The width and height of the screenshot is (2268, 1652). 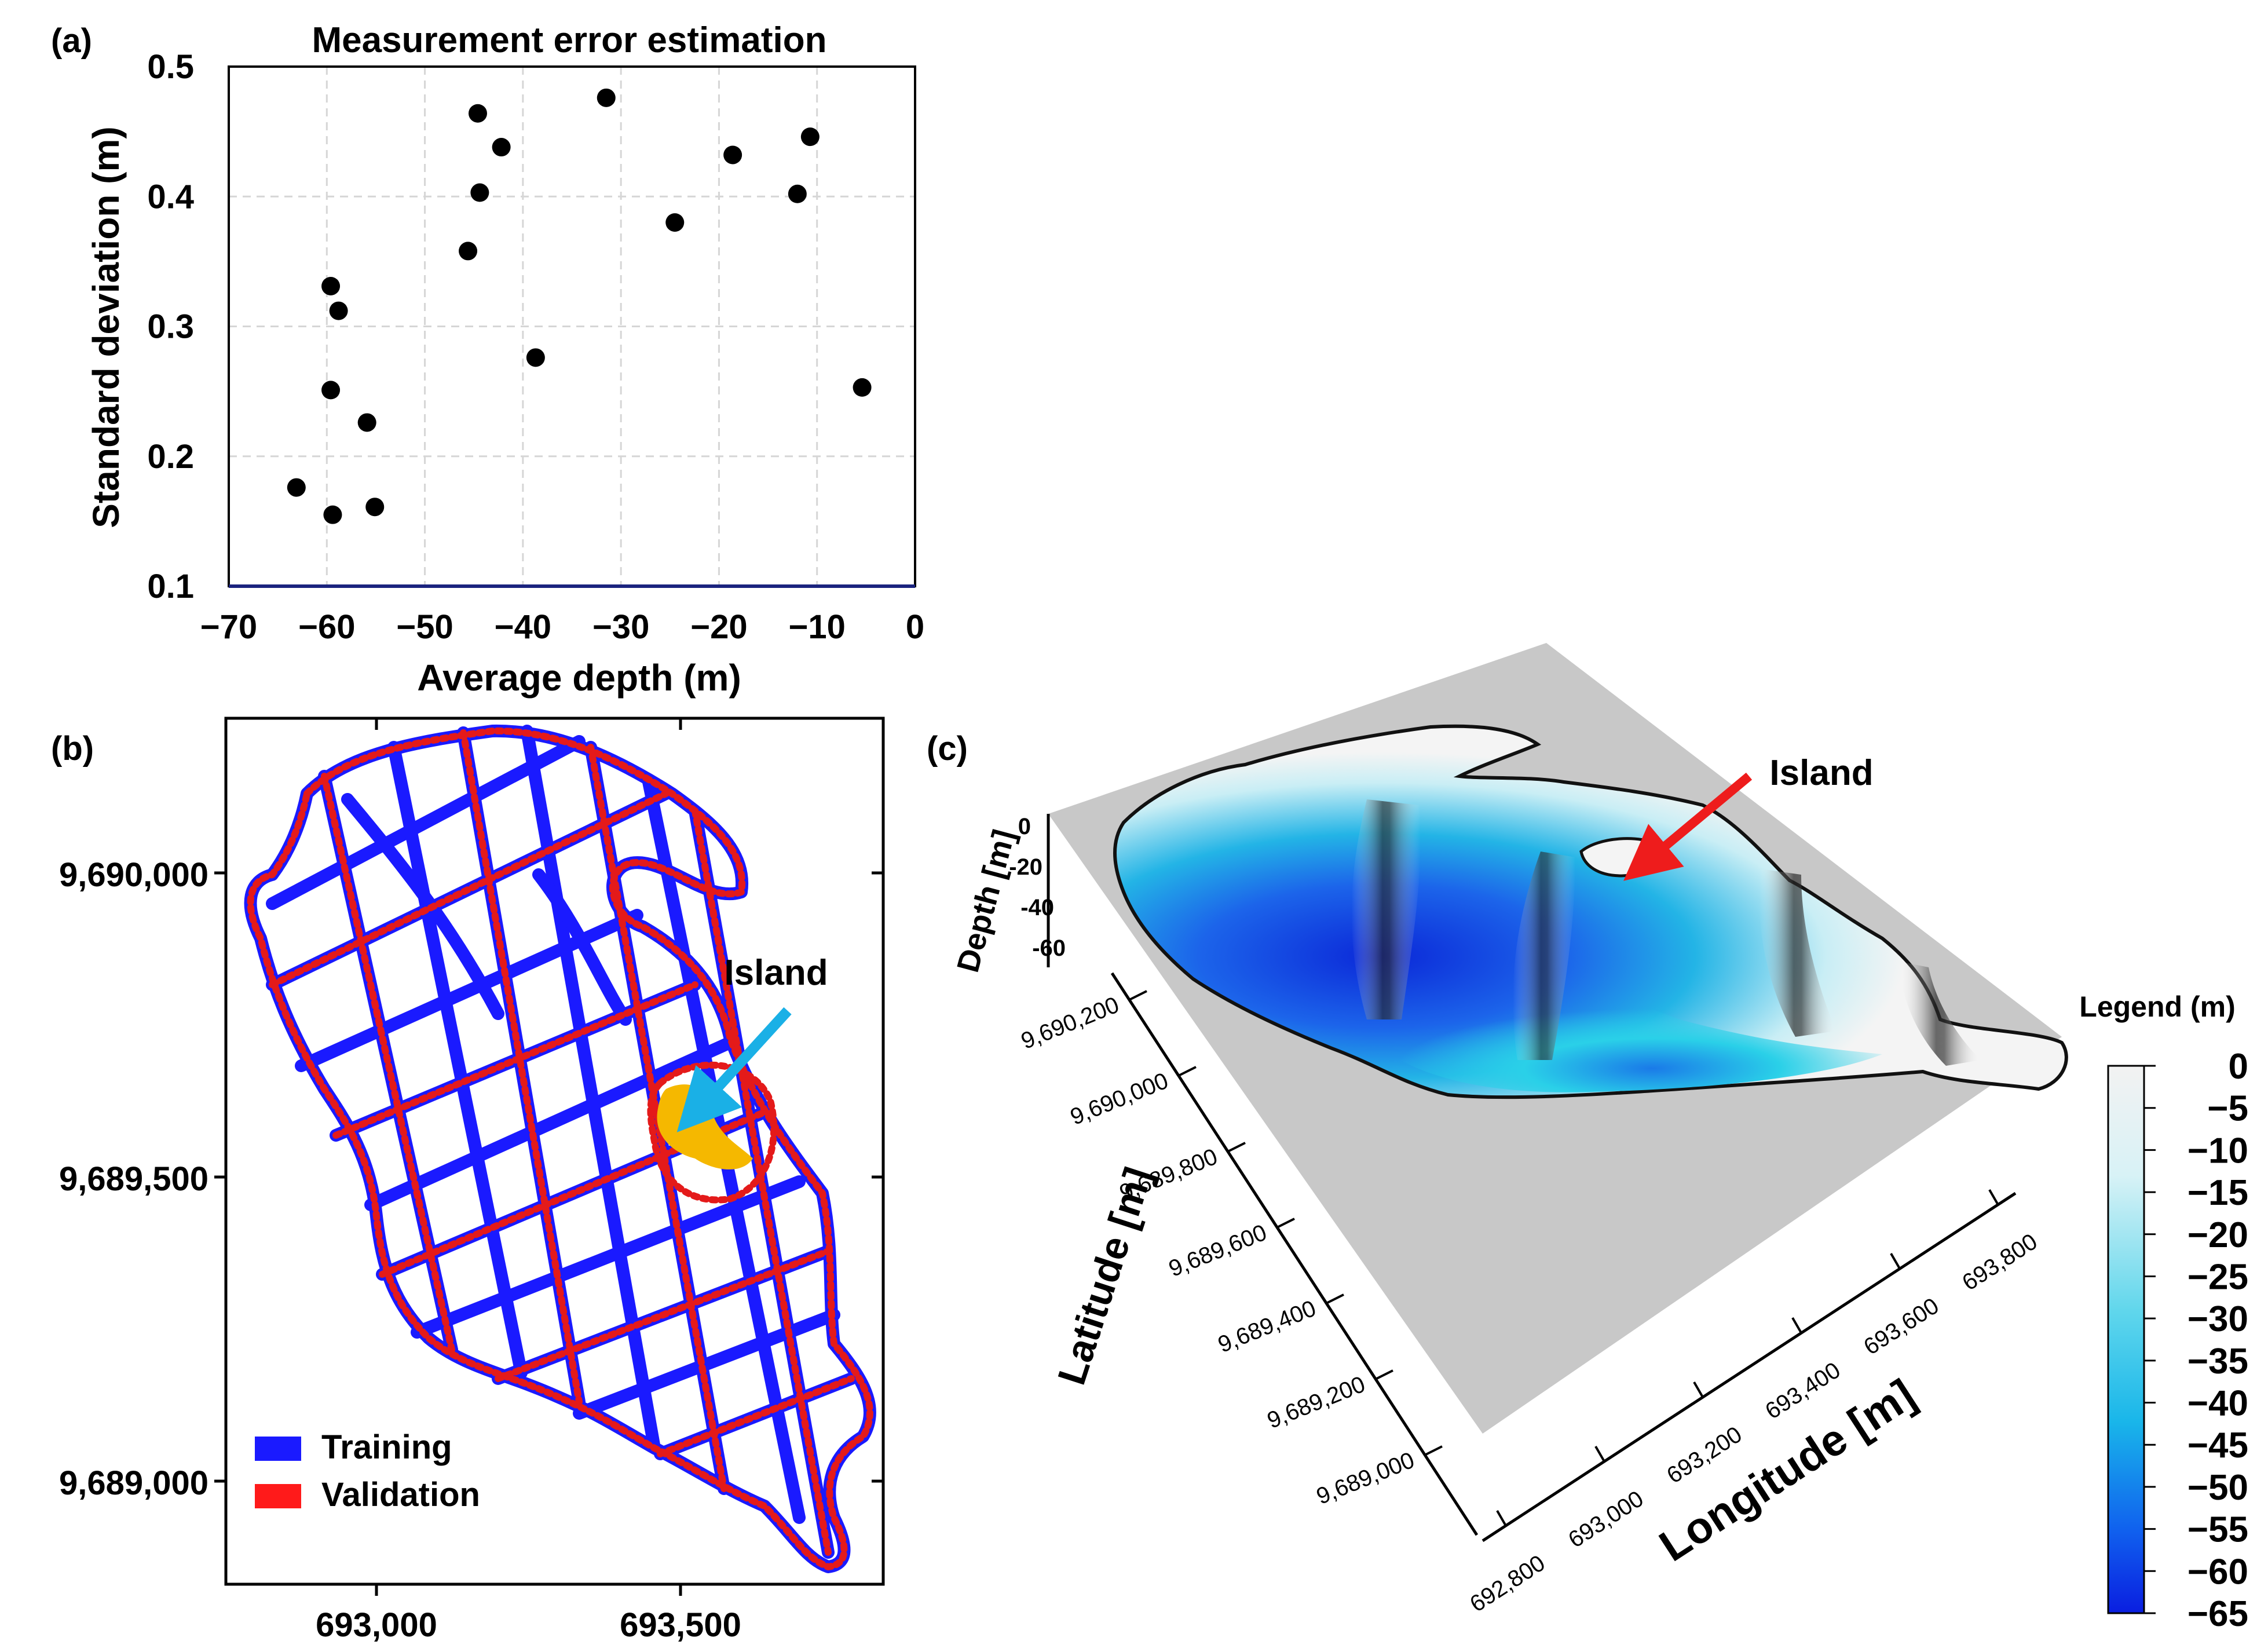 What do you see at coordinates (1507, 1583) in the screenshot?
I see `lon-tick-692800: 692,800` at bounding box center [1507, 1583].